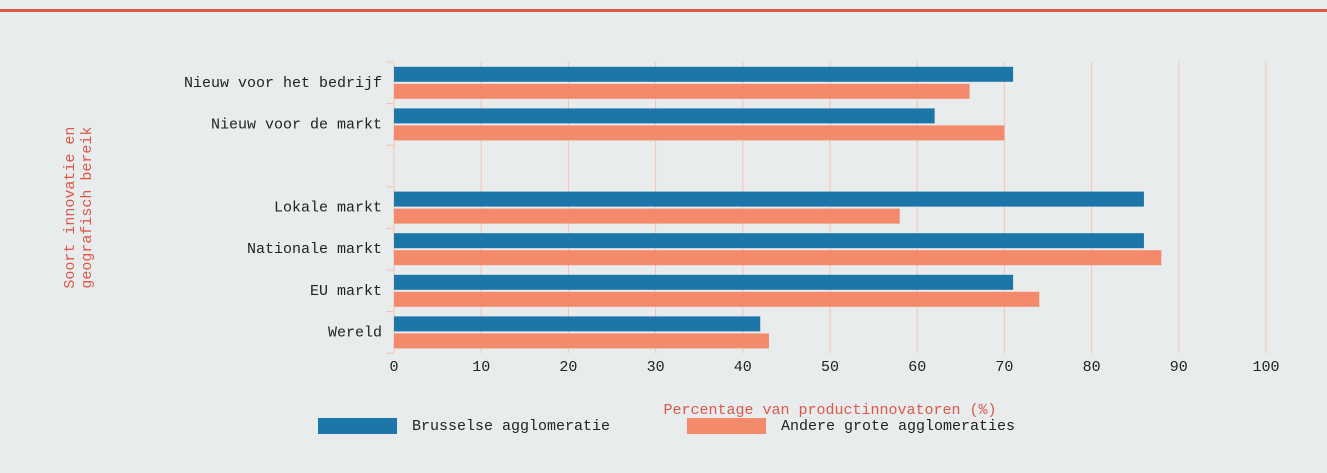 The width and height of the screenshot is (1327, 473). Describe the element at coordinates (898, 426) in the screenshot. I see `legend-label: Andere grote agglomeraties` at that location.